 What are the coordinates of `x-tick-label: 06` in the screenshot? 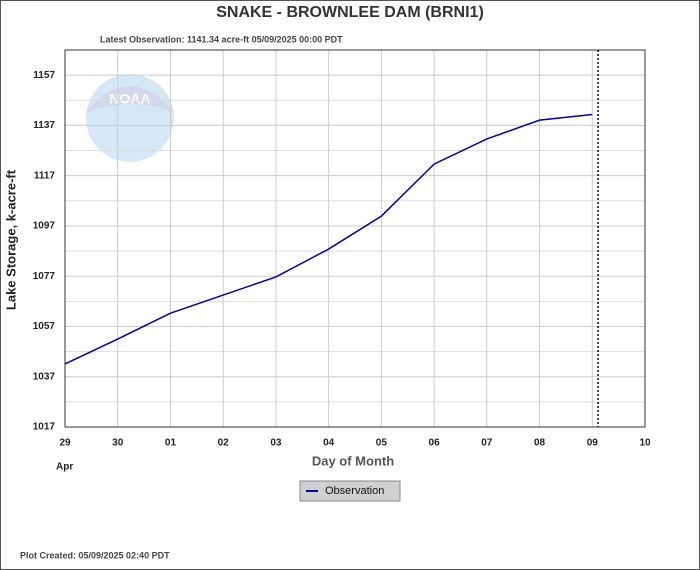 It's located at (435, 443).